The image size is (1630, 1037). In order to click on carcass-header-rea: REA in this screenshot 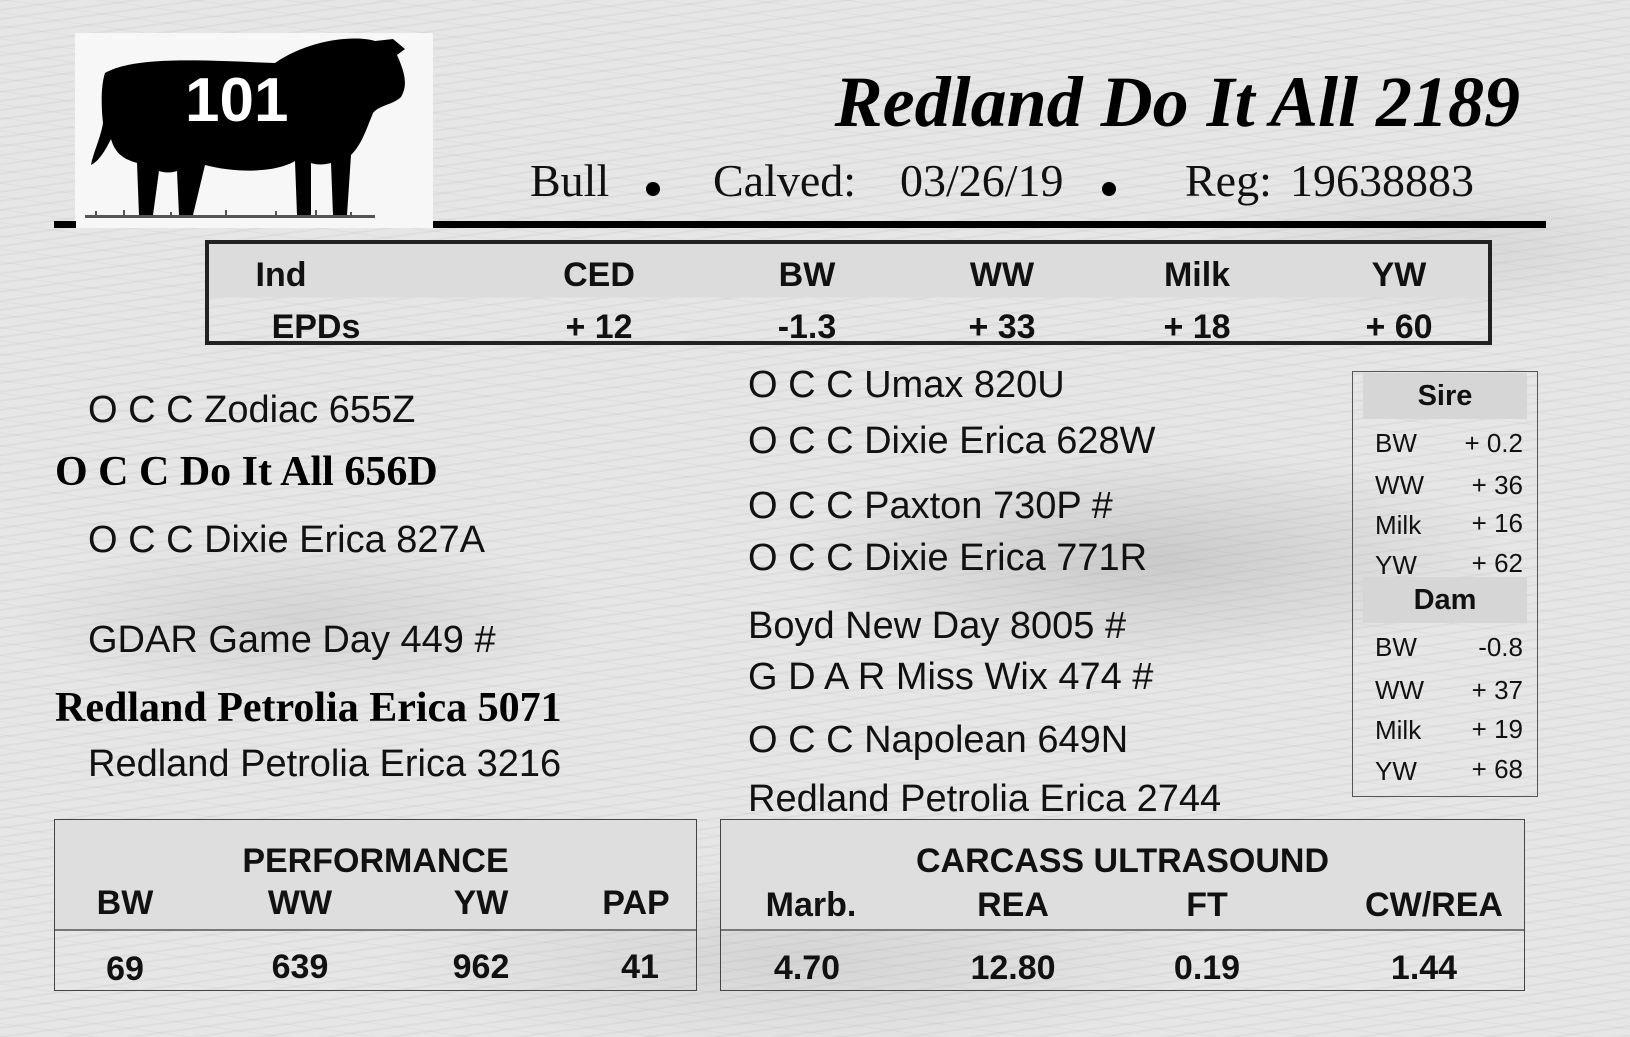, I will do `click(1013, 905)`.